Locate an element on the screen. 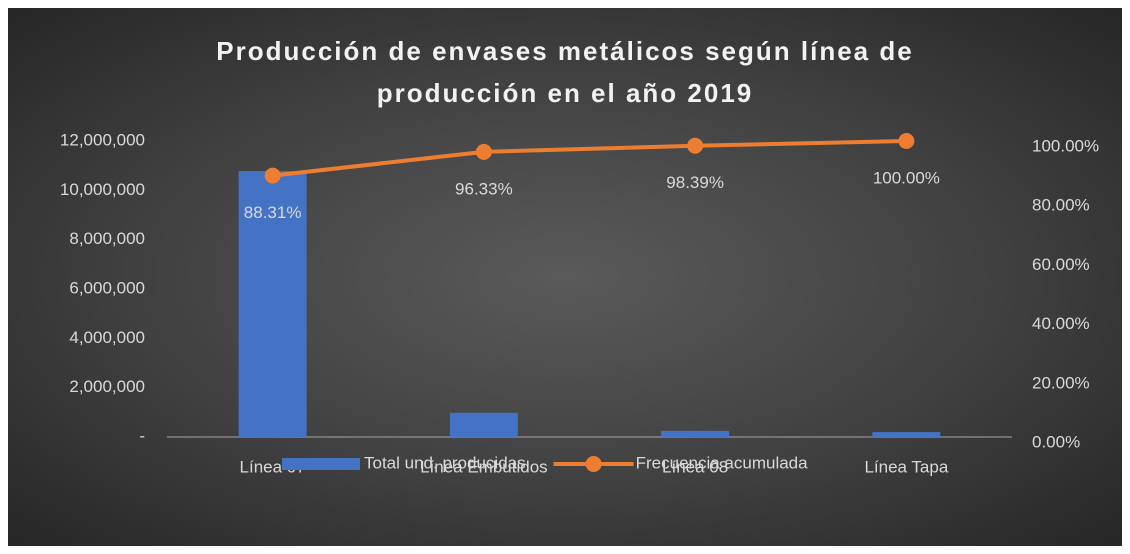  x-tick-label: Línea Embutidos is located at coordinates (484, 466).